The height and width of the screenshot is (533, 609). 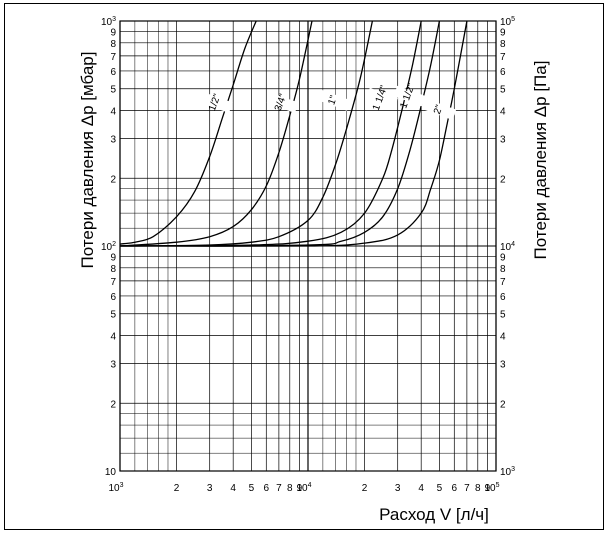 I want to click on y-axis-title-right: Потери давления Δp [Па], so click(x=540, y=160).